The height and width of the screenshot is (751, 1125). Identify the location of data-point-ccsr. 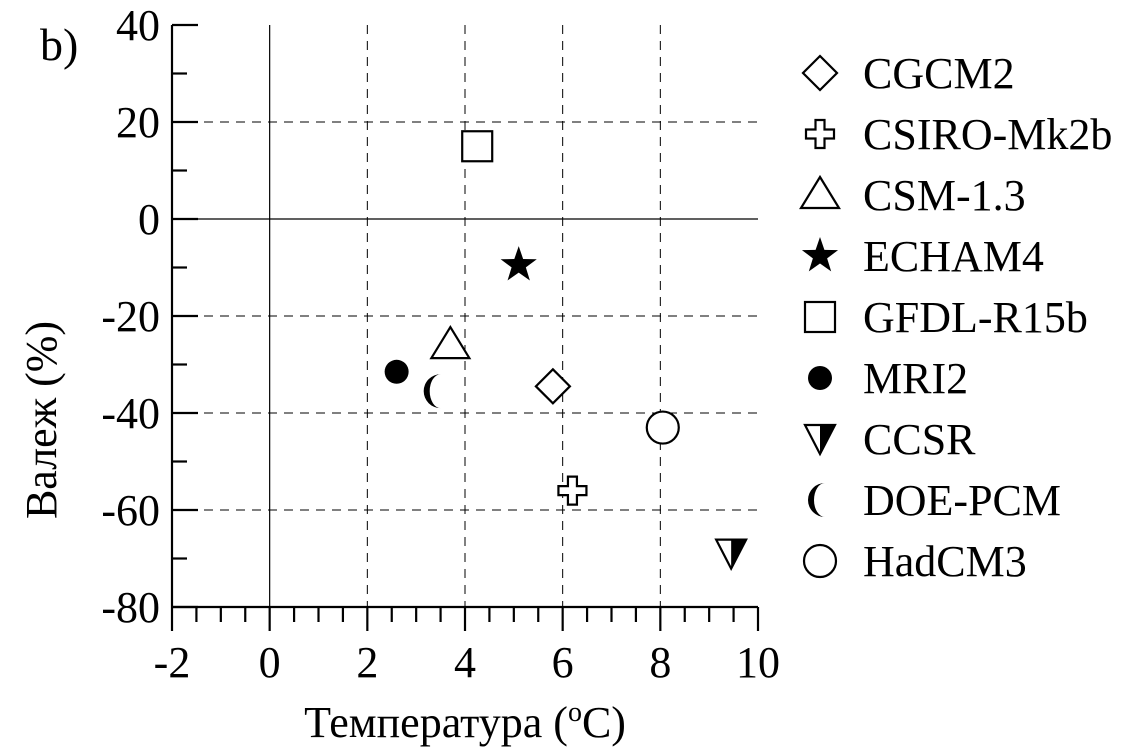
(731, 555).